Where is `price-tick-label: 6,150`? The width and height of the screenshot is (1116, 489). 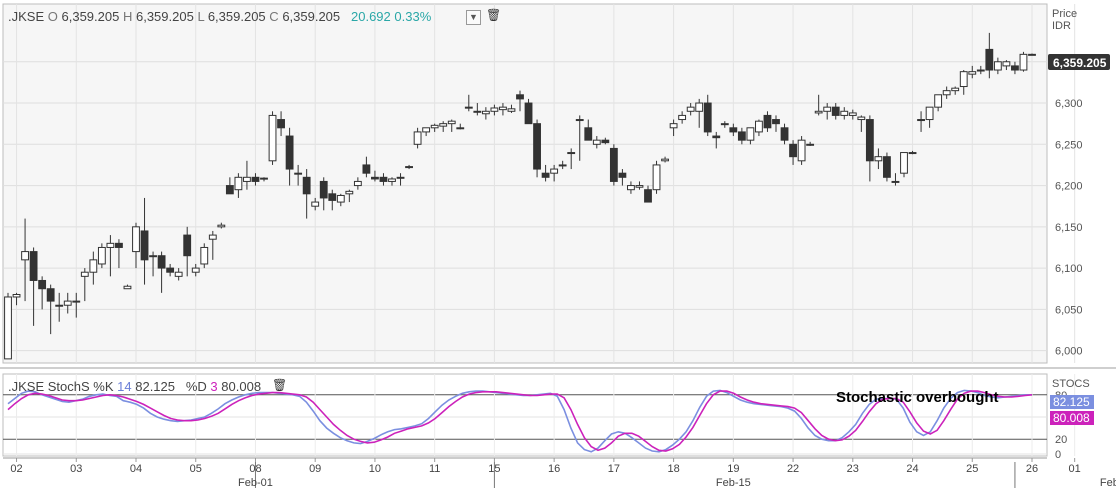
price-tick-label: 6,150 is located at coordinates (1069, 228).